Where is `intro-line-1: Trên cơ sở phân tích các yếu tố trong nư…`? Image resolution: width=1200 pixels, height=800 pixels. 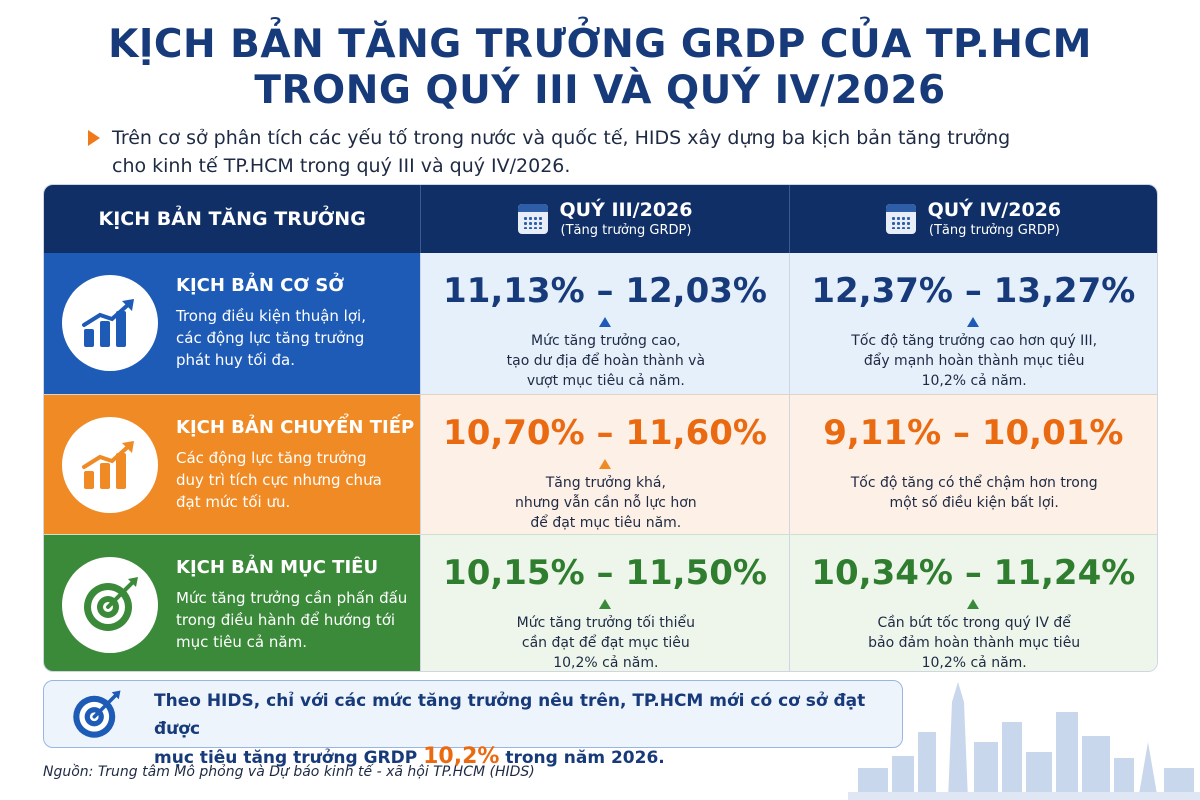 intro-line-1: Trên cơ sở phân tích các yếu tố trong nư… is located at coordinates (561, 138).